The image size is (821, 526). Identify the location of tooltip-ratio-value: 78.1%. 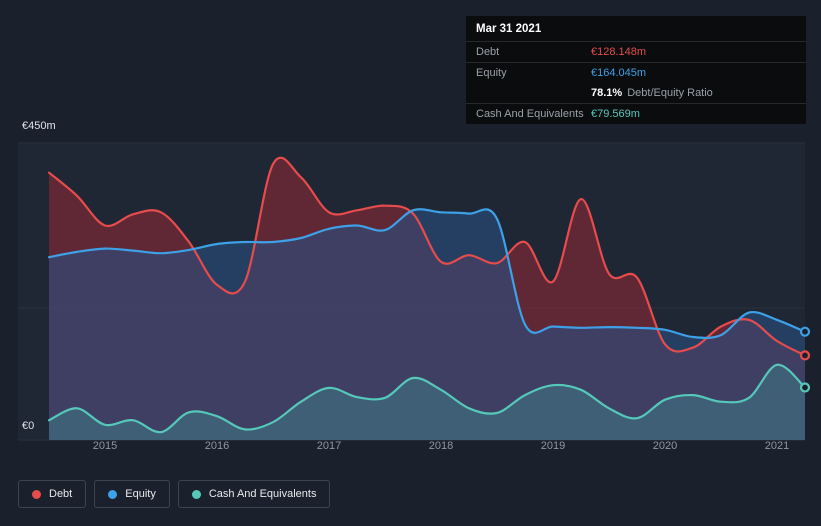
(607, 93).